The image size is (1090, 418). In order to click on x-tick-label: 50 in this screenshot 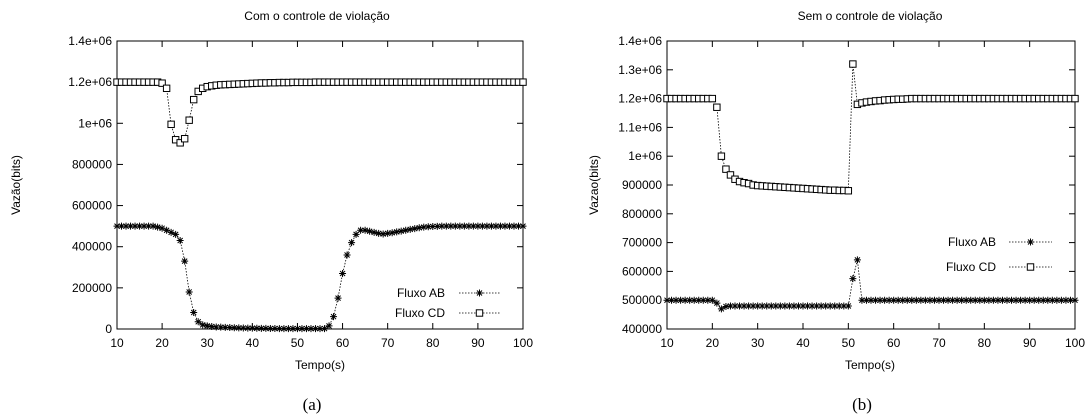, I will do `click(298, 343)`.